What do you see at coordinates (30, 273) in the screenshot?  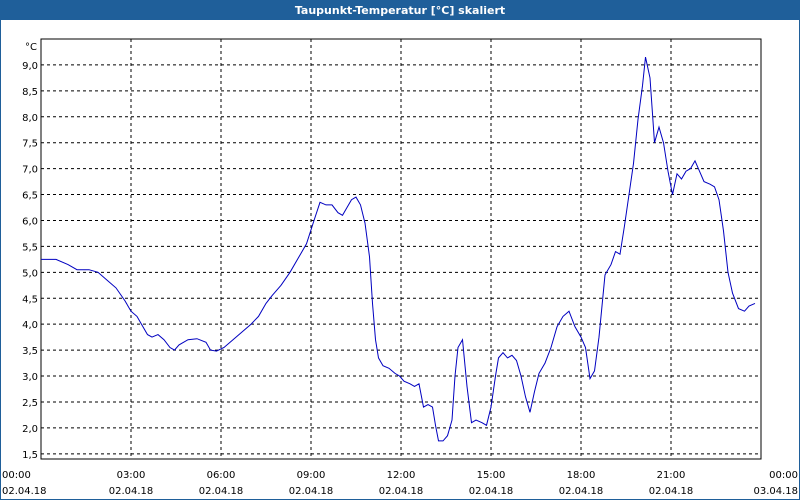 I see `y-tick-label: 5,0` at bounding box center [30, 273].